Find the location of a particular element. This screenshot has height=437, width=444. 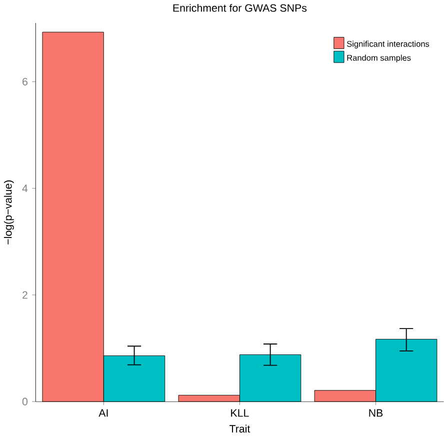

y-tick-label: 2 is located at coordinates (25, 295).